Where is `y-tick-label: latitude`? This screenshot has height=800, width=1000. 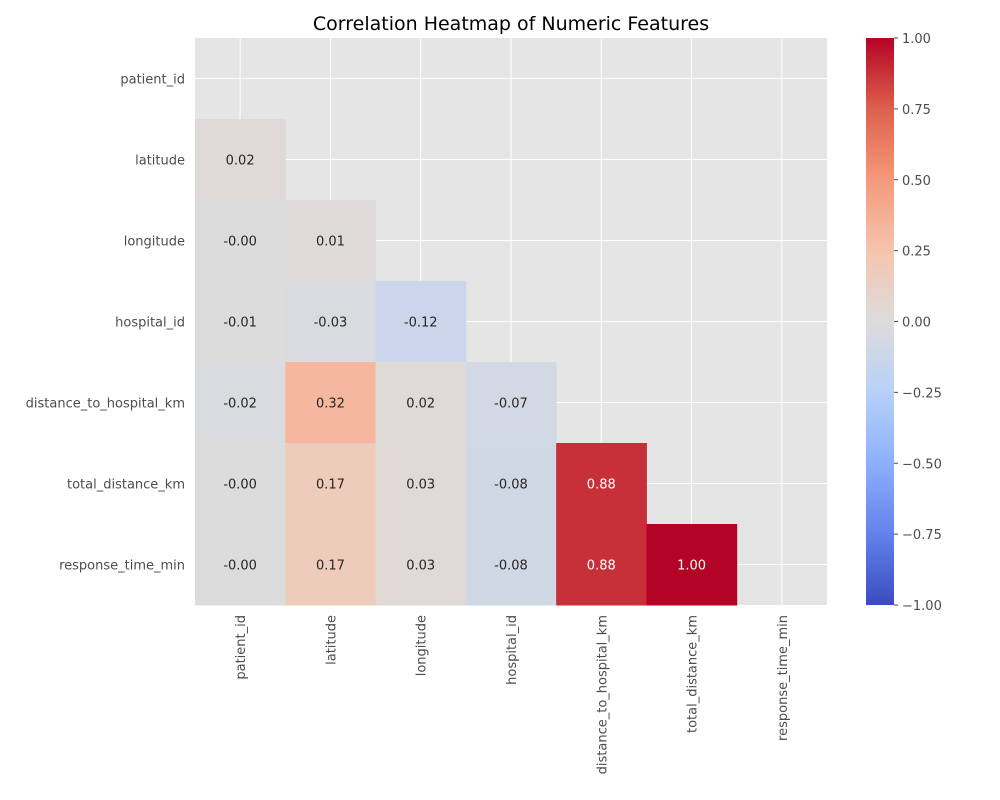 y-tick-label: latitude is located at coordinates (160, 161).